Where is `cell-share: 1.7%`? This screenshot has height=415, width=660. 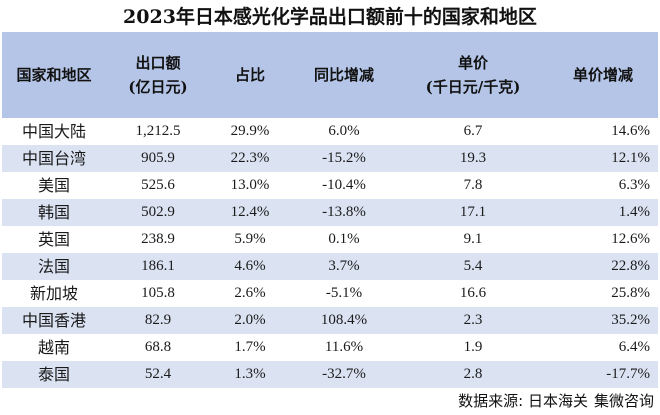 cell-share: 1.7% is located at coordinates (250, 347).